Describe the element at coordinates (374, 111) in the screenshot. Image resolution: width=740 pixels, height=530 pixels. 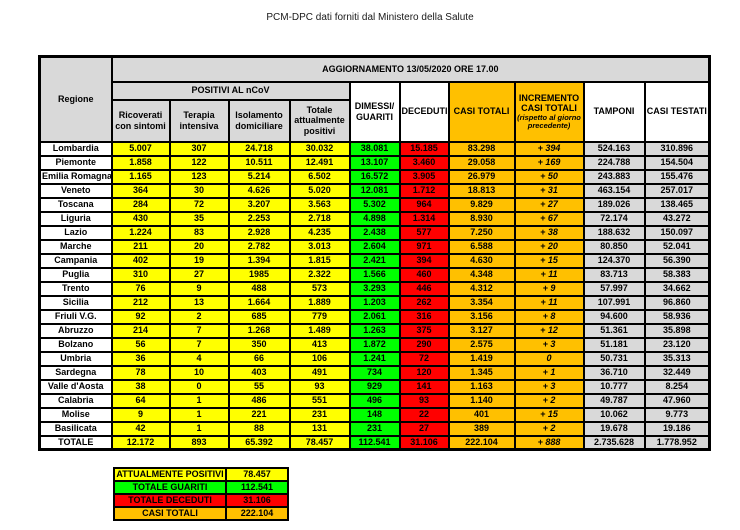
I see `column-header-dimessi-guariti: DIMESSI/ GUARITI` at that location.